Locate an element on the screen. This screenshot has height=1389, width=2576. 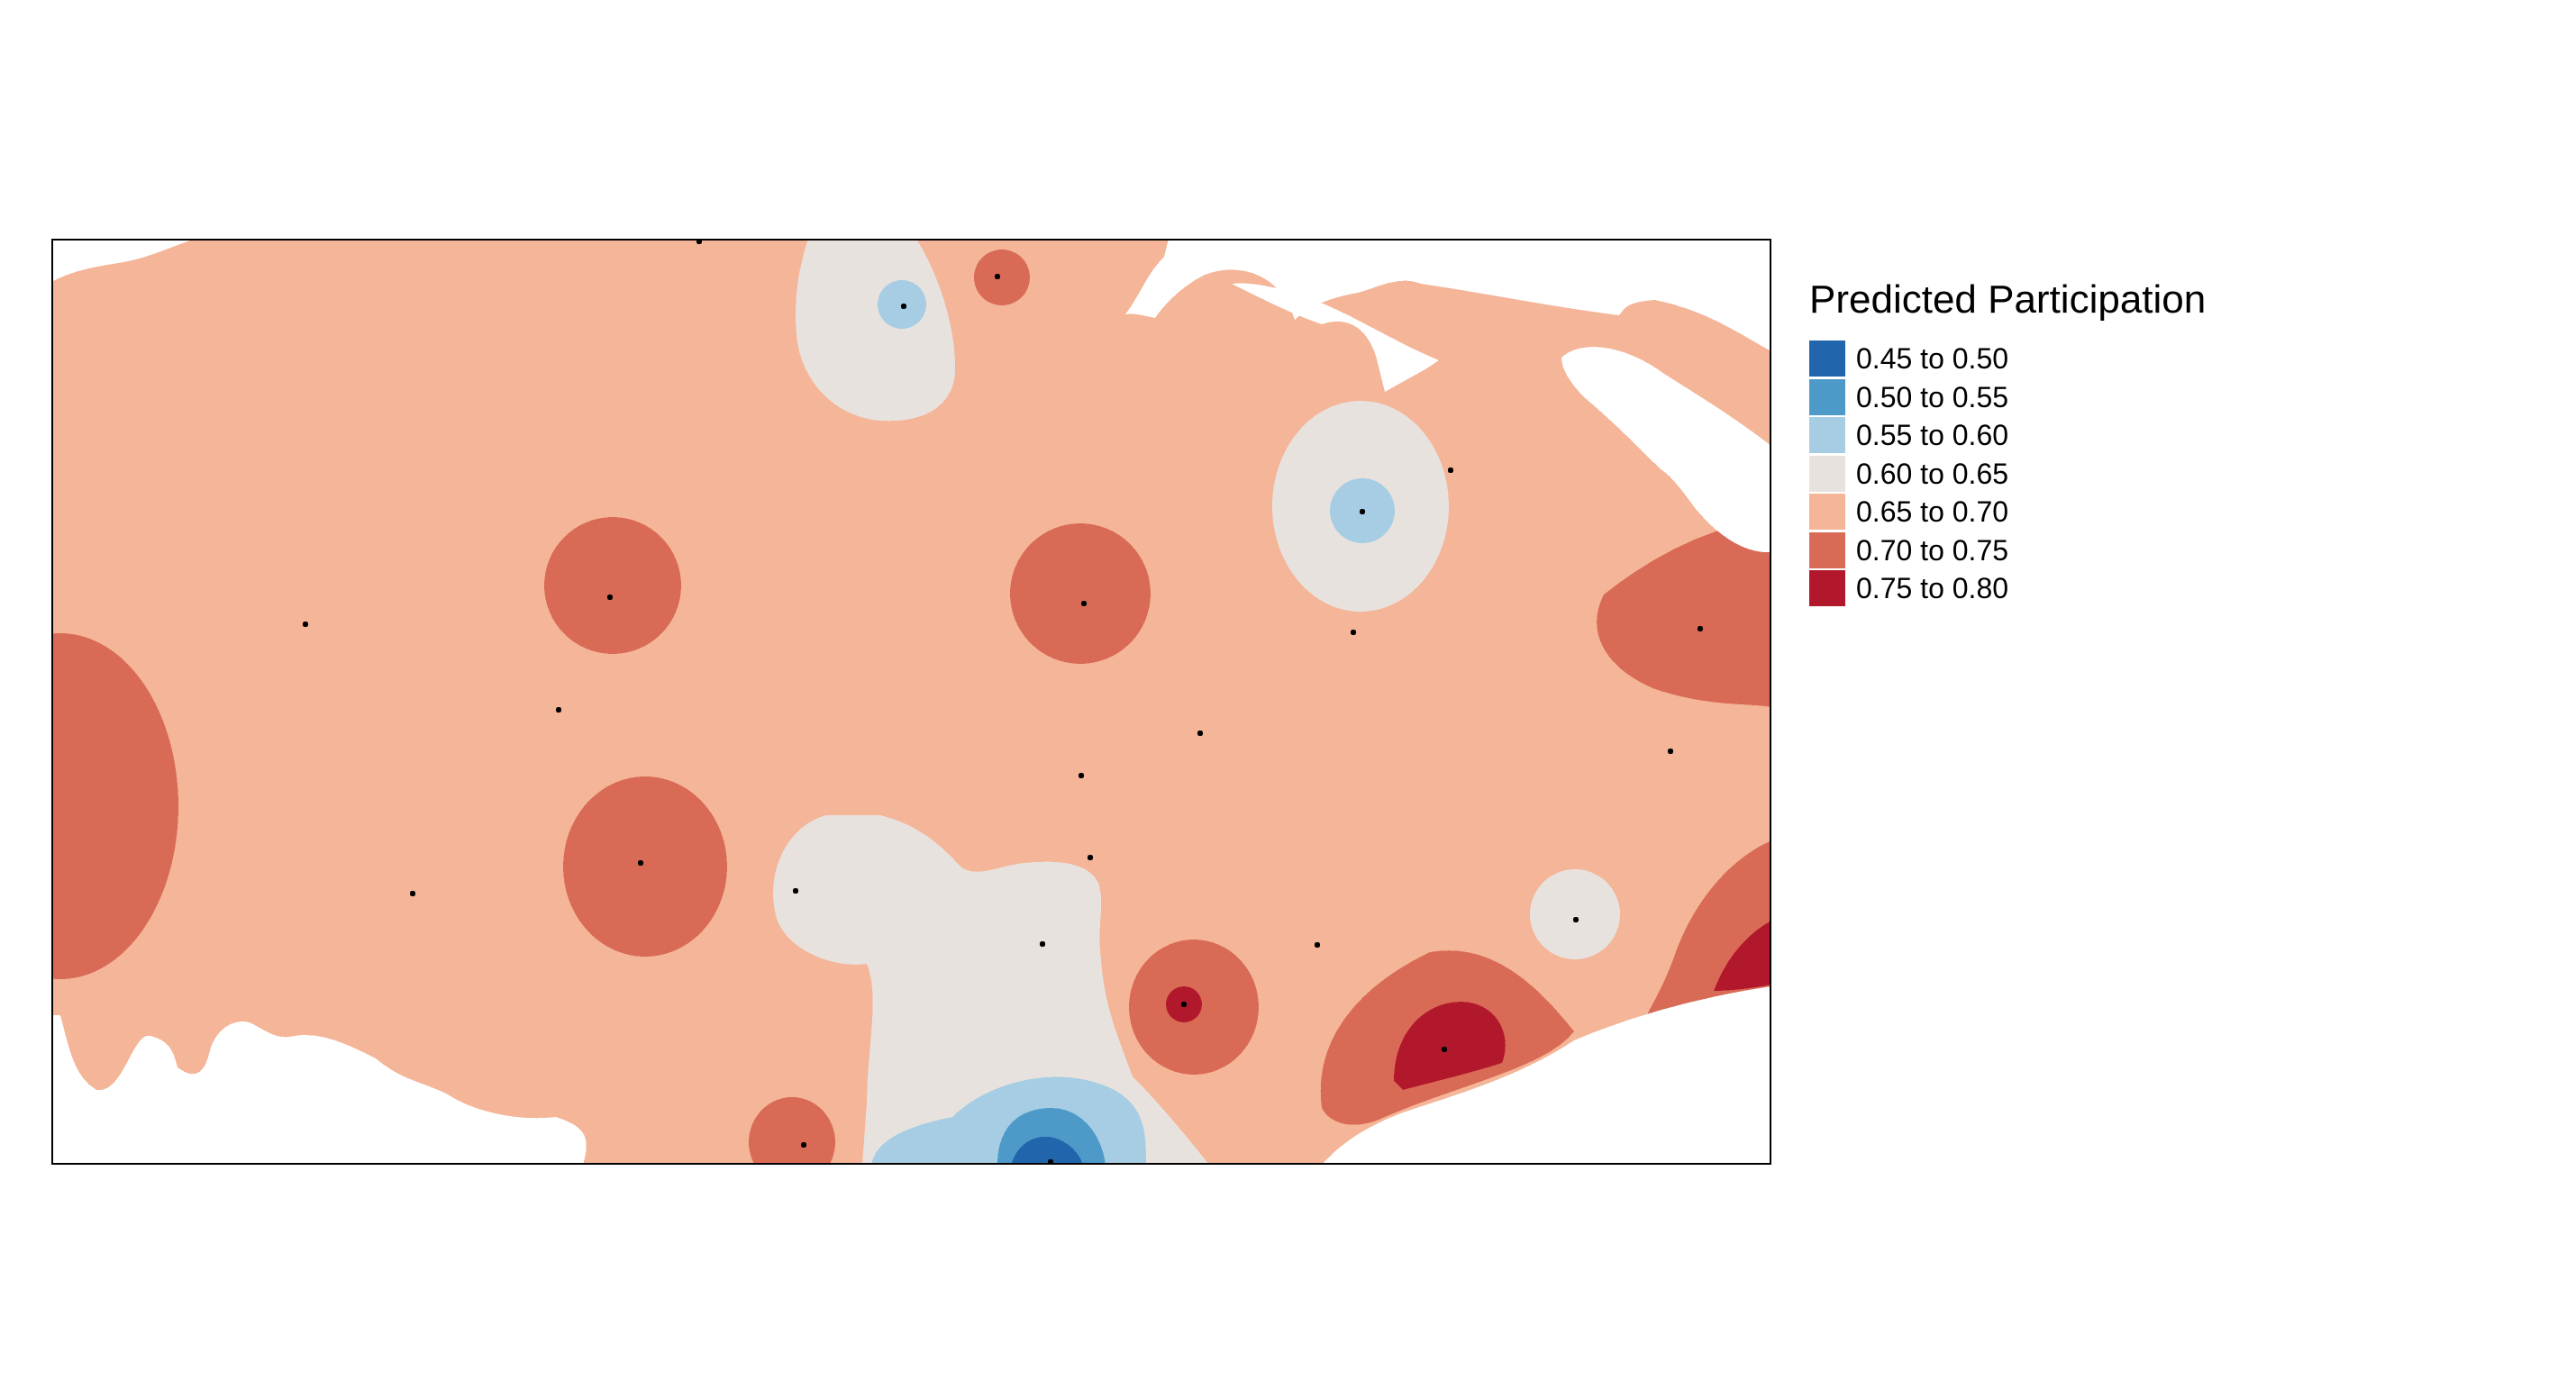
legend-item-050-055: 0.50 to 0.55 is located at coordinates (2007, 398).